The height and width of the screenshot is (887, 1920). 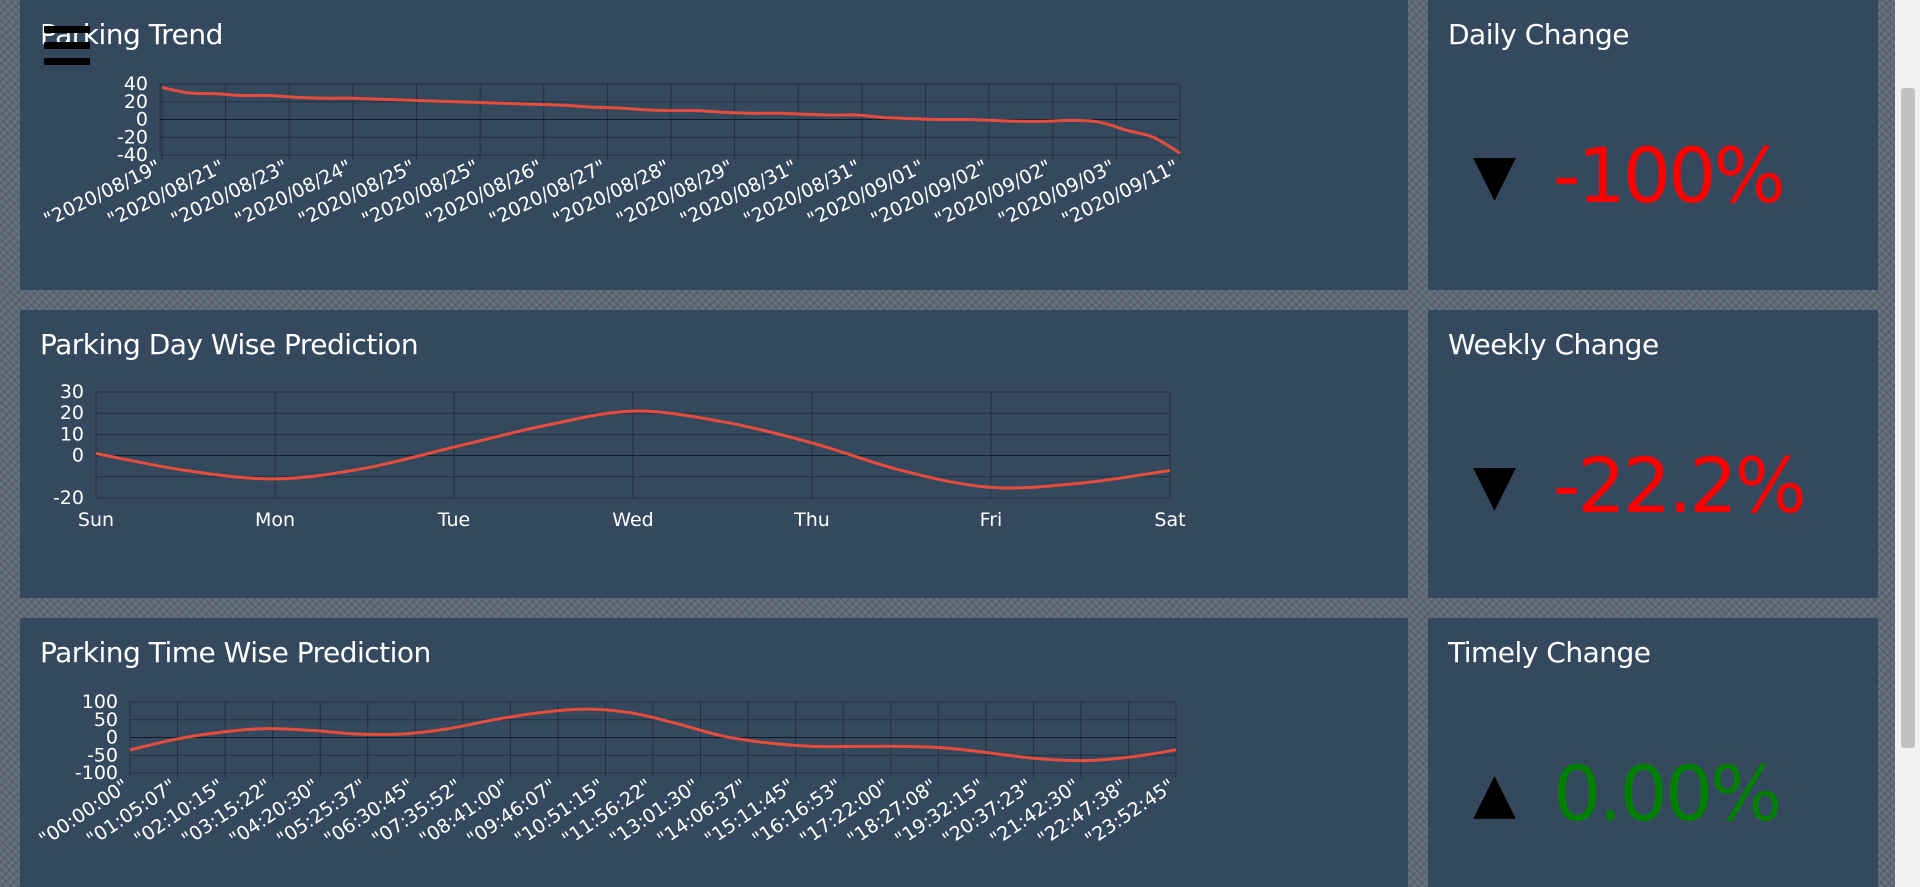 I want to click on panel-title: Timely Change, so click(x=1549, y=652).